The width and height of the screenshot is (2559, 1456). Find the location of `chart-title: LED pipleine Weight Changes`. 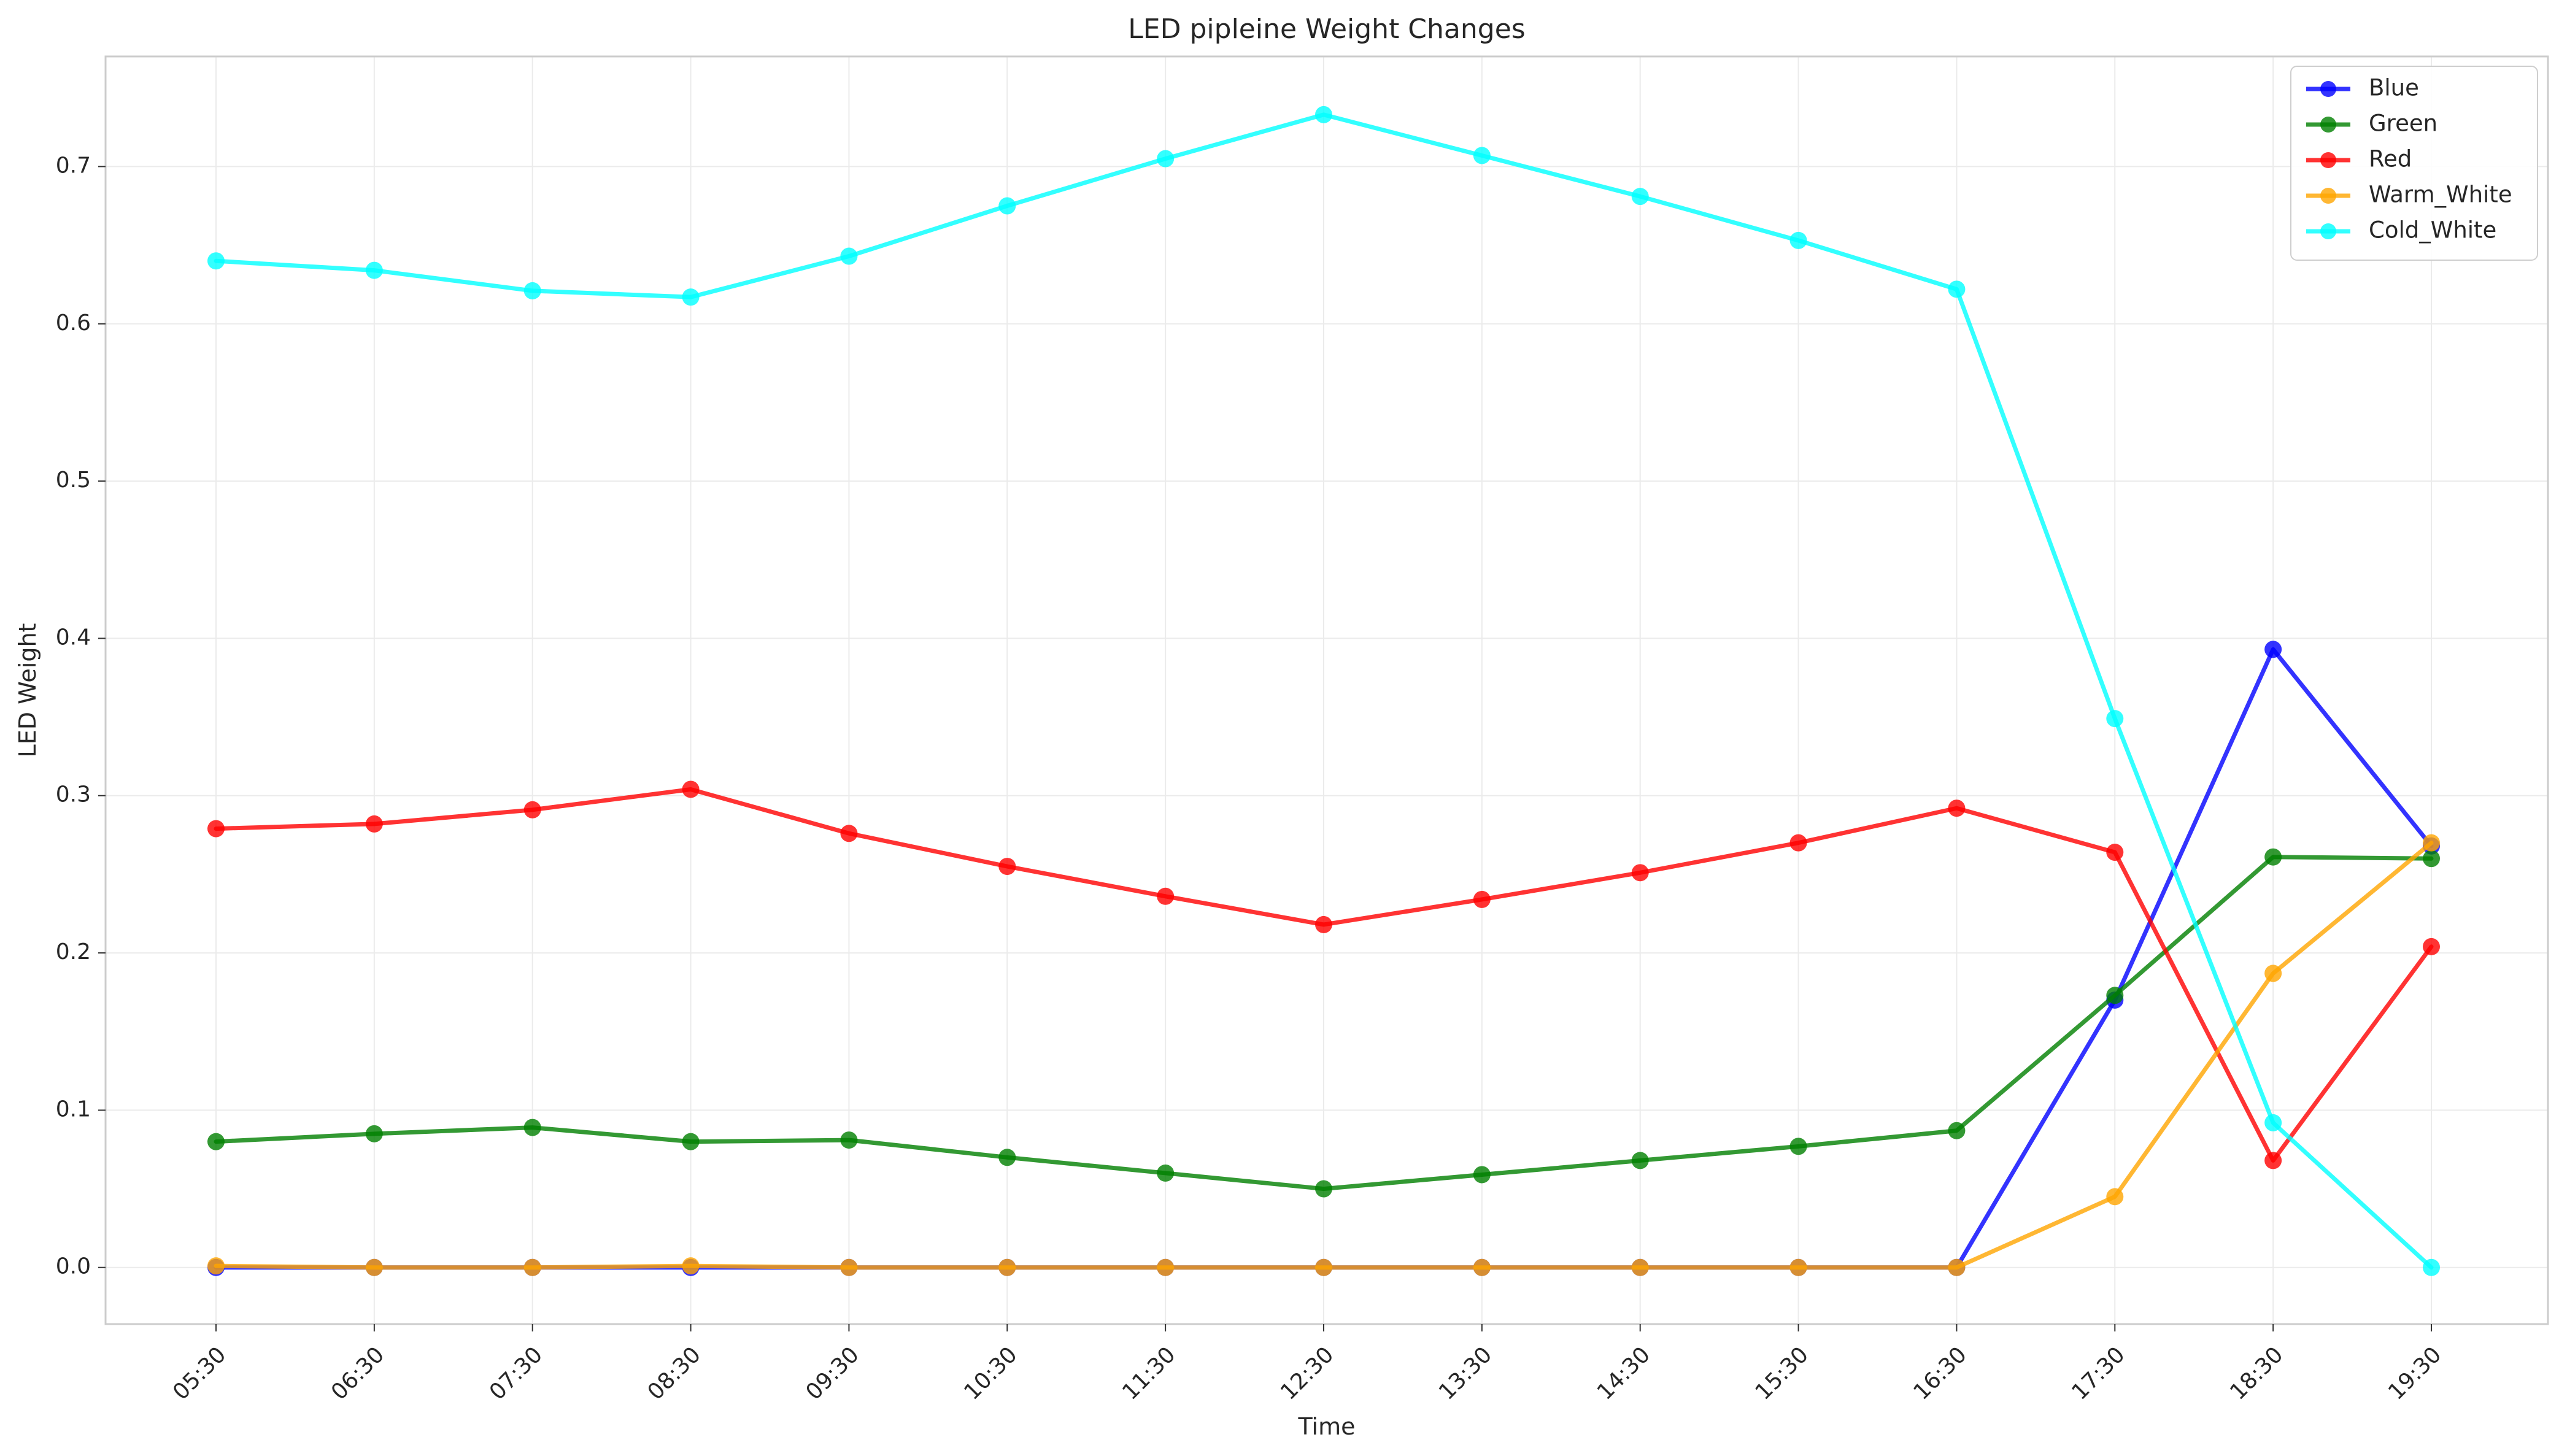

chart-title: LED pipleine Weight Changes is located at coordinates (1327, 29).